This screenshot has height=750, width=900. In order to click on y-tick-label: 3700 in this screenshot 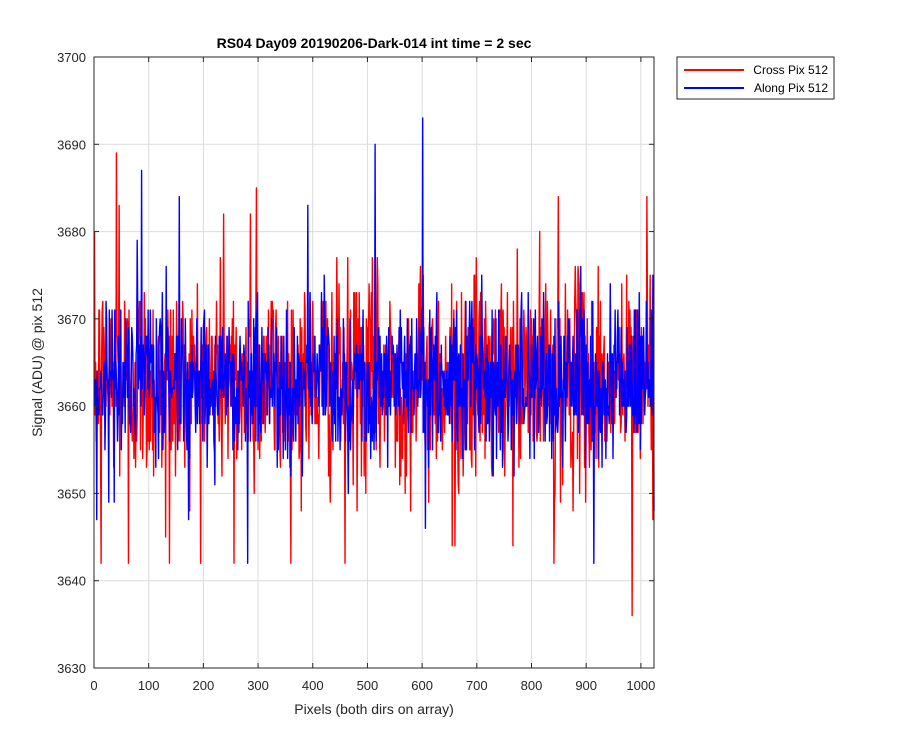, I will do `click(71, 57)`.